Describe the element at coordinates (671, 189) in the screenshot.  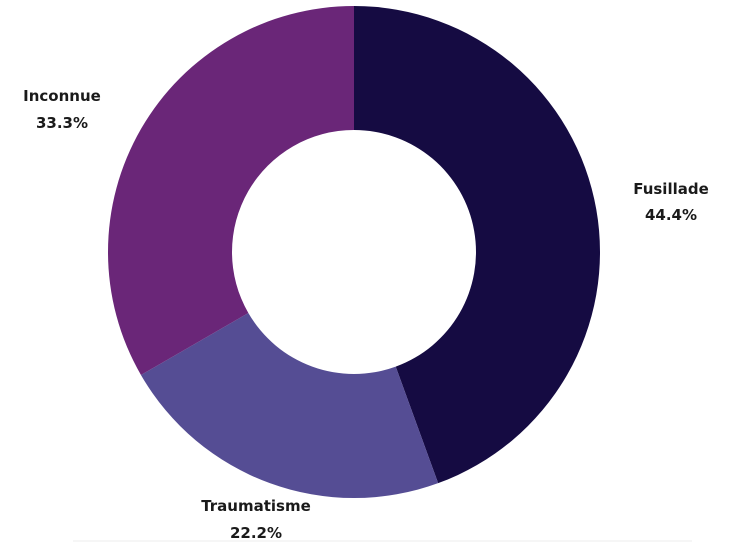
I see `slice-label-fusillade: Fusillade` at that location.